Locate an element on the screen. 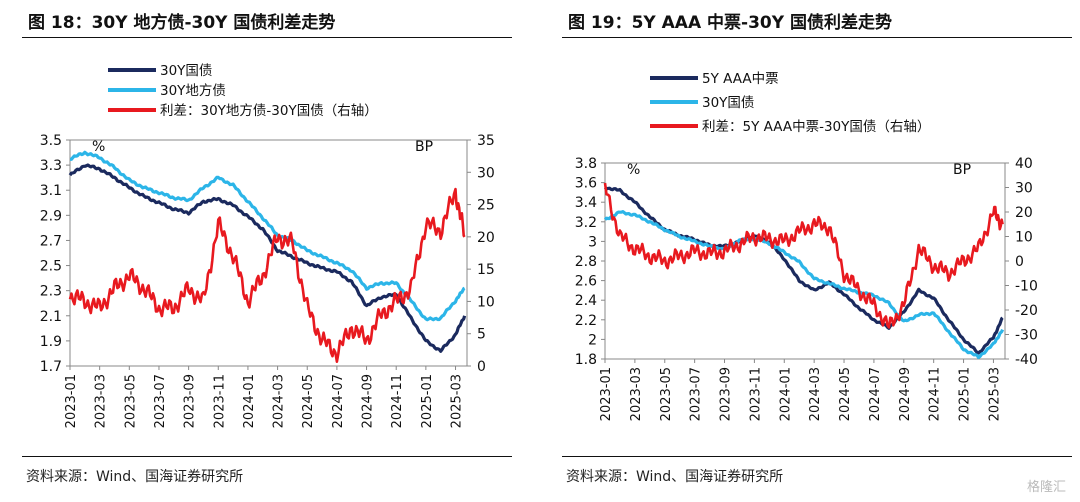  legend-label: 利差：5Y AAA中票-30Y国债（右轴） is located at coordinates (816, 127).